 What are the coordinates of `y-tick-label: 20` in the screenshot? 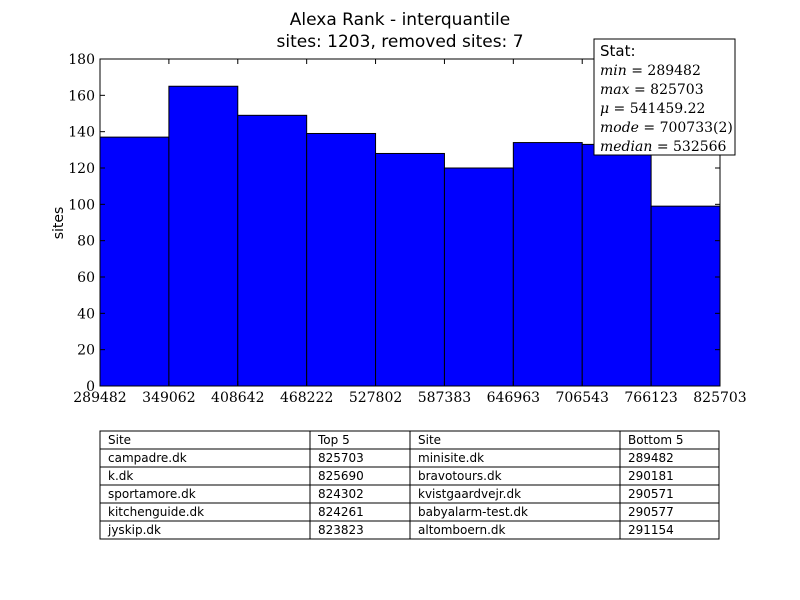 It's located at (86, 351).